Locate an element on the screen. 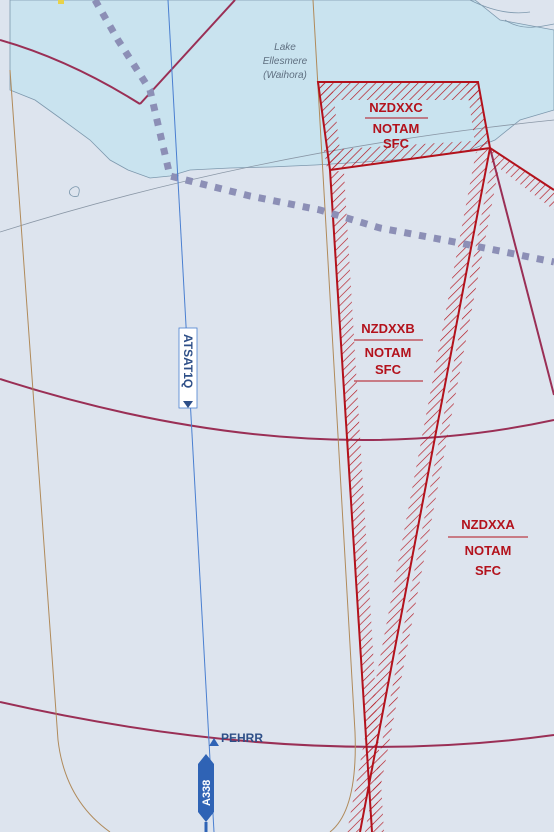  restricted-area-border-east is located at coordinates (521, 169).